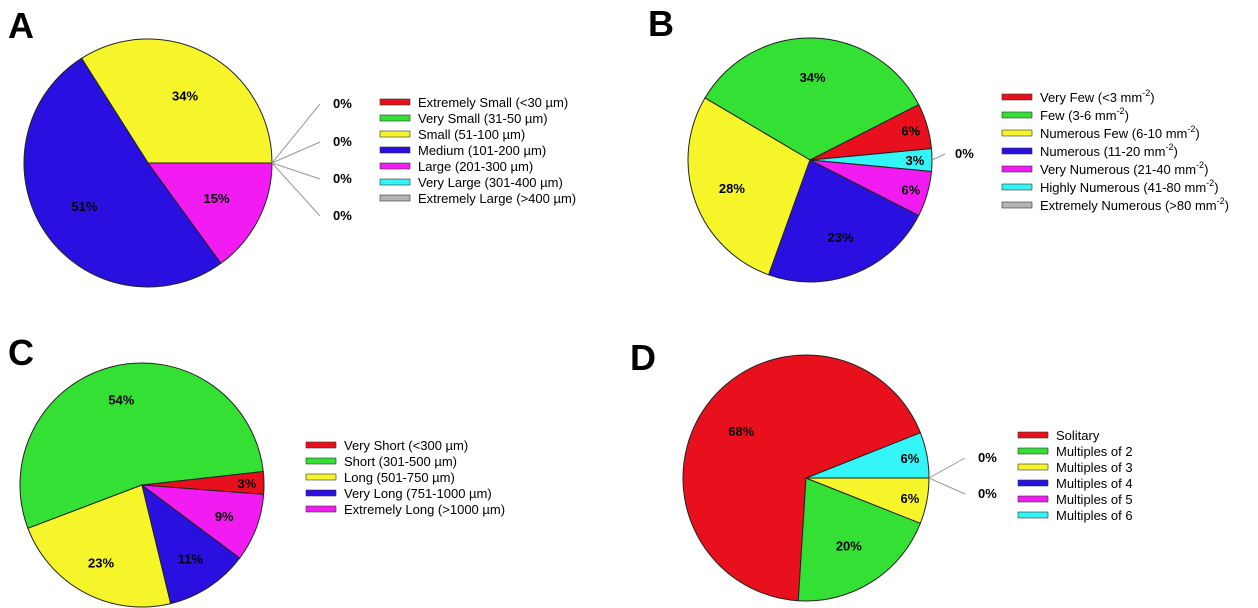  I want to click on slice-label-c-2: 23%, so click(101, 563).